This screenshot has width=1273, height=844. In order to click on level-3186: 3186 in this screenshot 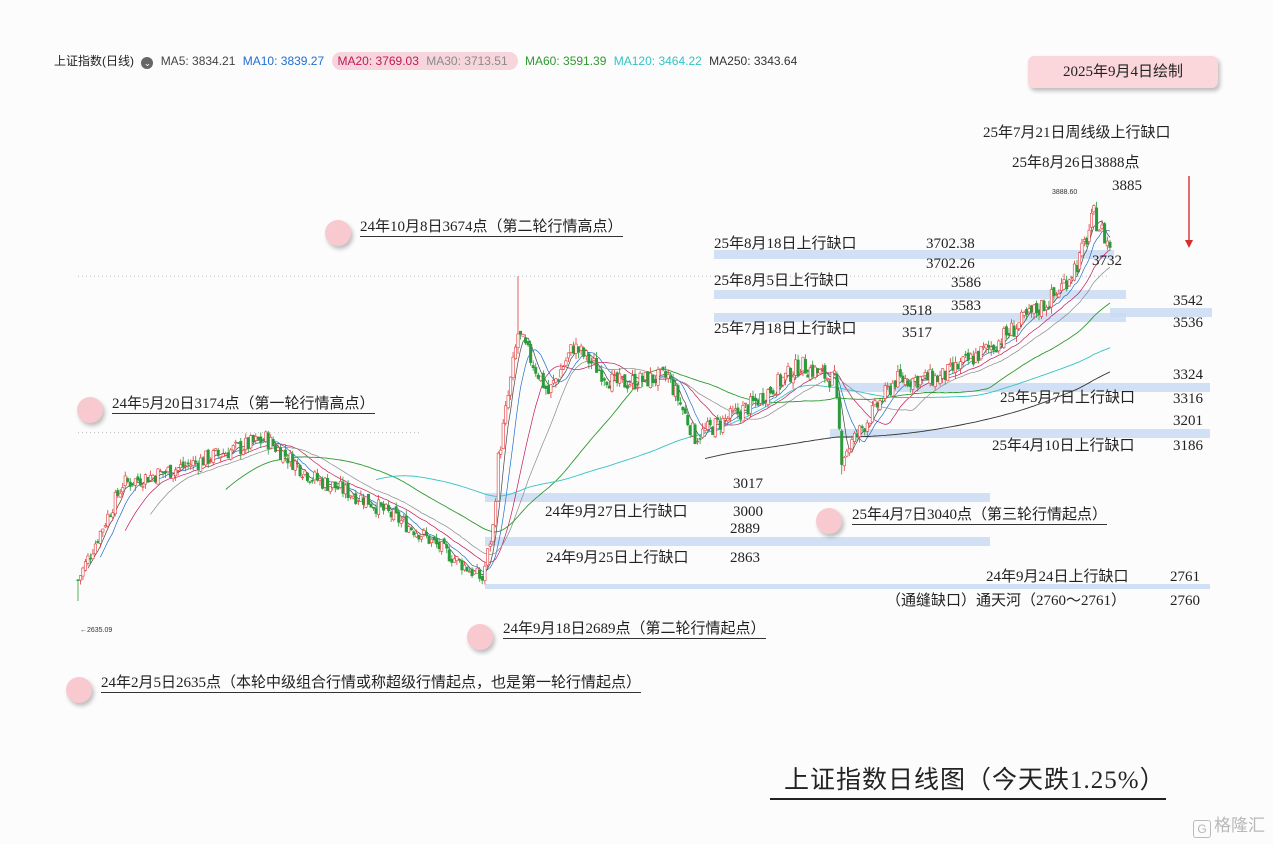, I will do `click(1188, 446)`.